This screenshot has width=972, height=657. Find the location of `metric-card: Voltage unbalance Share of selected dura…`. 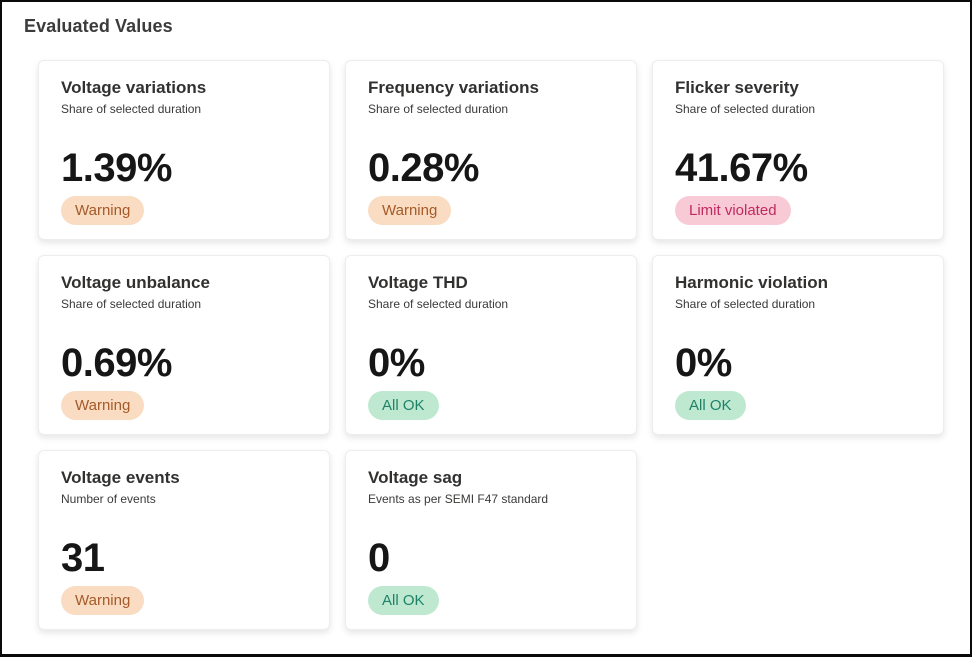

metric-card: Voltage unbalance Share of selected dura… is located at coordinates (184, 345).